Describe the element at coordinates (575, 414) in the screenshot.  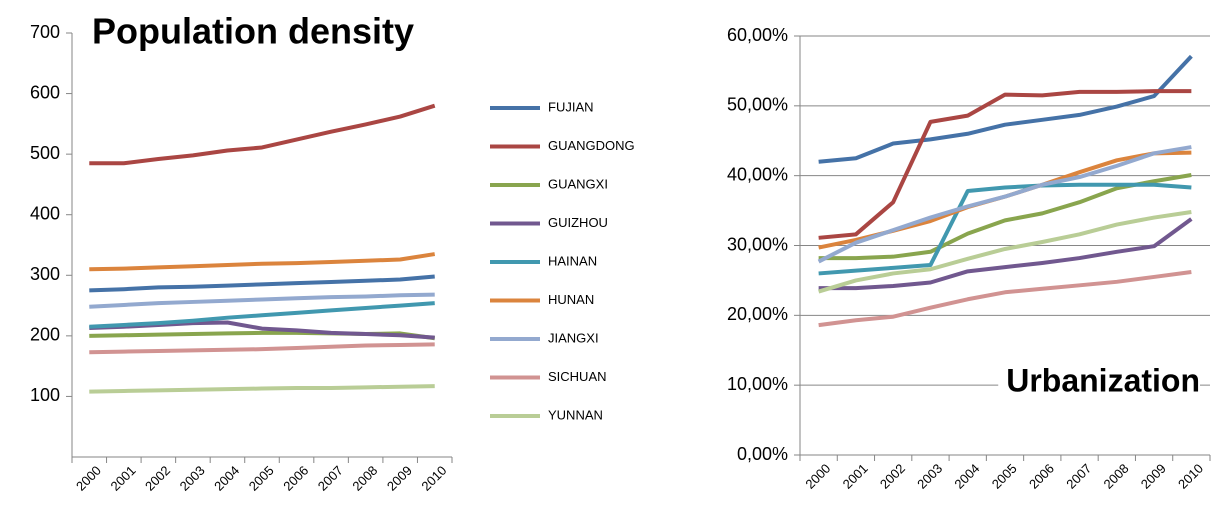
I see `legend-label: YUNNAN` at that location.